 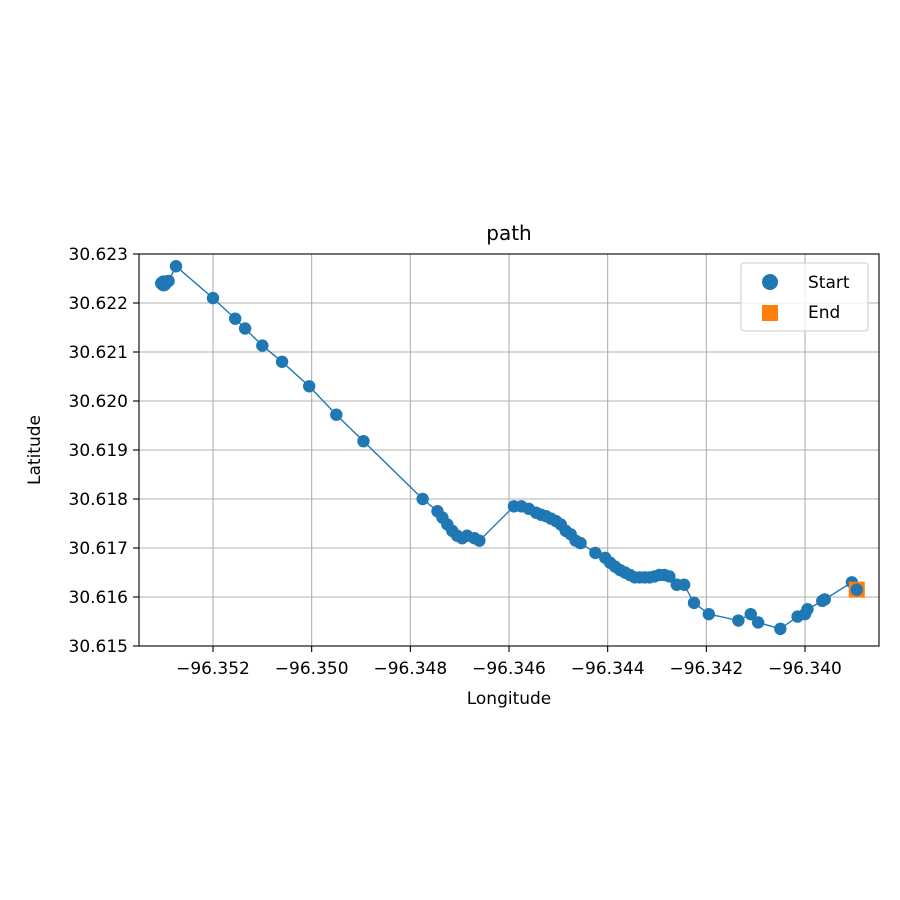 What do you see at coordinates (213, 669) in the screenshot?
I see `x-tick-label: −96.352` at bounding box center [213, 669].